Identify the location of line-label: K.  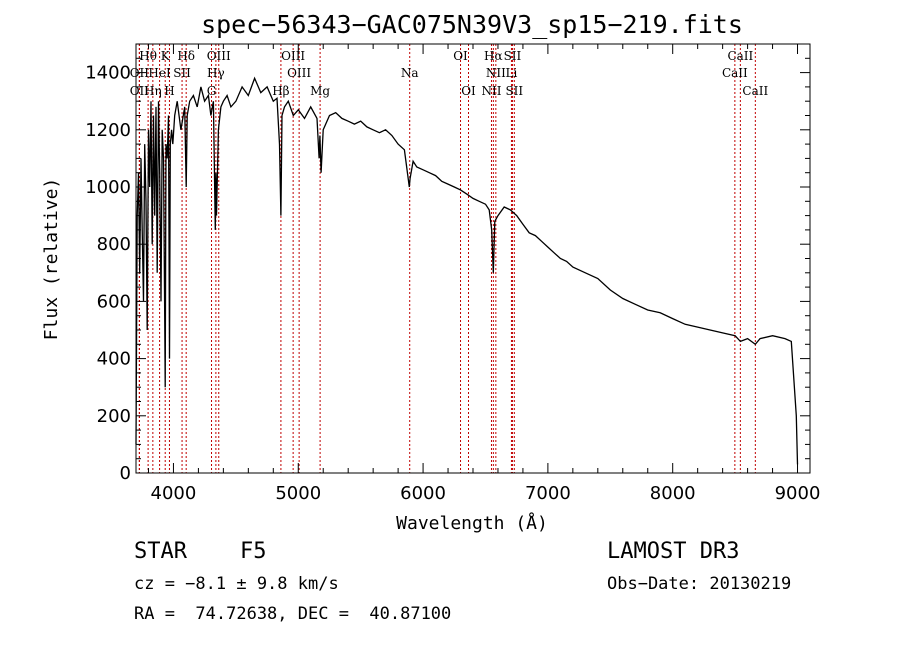
(166, 56).